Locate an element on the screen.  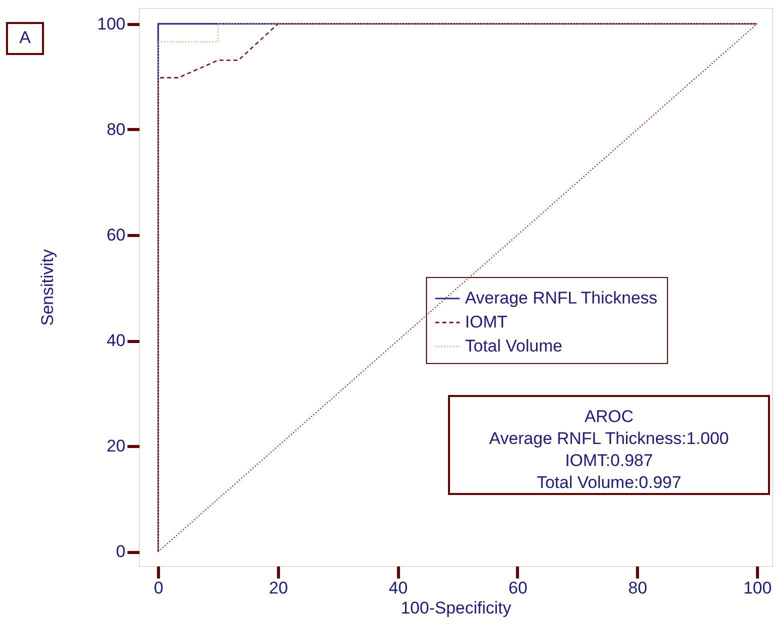
x-tick-label: 20 is located at coordinates (278, 588).